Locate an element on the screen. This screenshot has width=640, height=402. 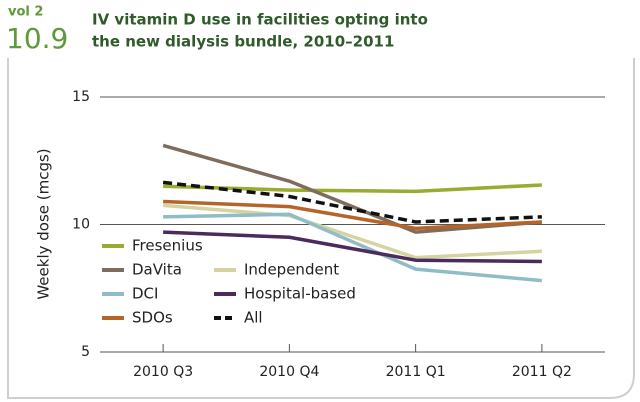
legend-label: Fresenius is located at coordinates (167, 246).